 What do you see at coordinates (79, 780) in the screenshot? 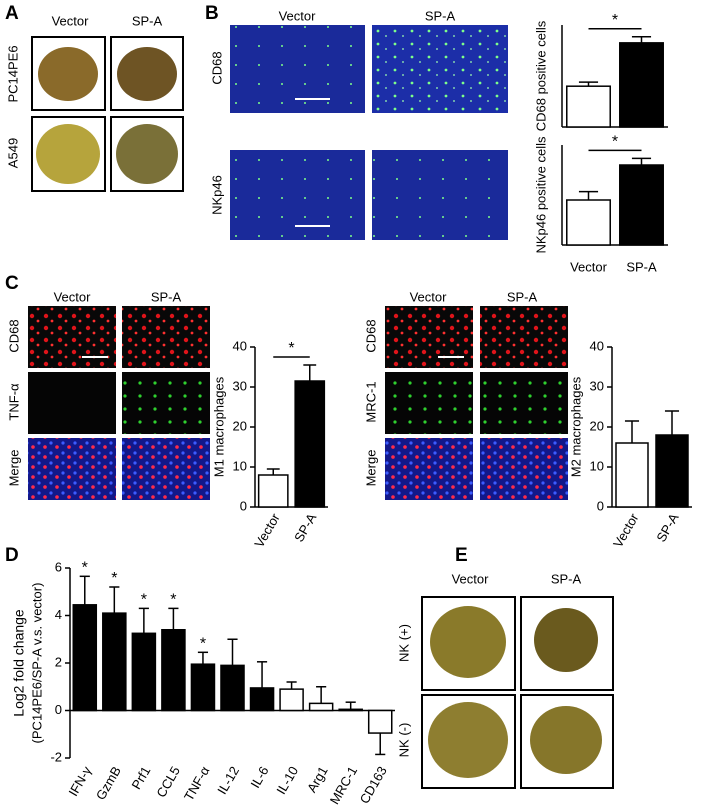
I see `x-tick-label: IFN-γ` at bounding box center [79, 780].